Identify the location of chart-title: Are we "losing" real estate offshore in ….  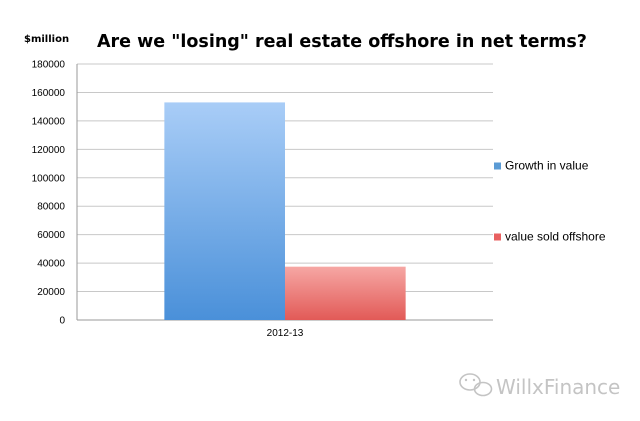
(342, 42).